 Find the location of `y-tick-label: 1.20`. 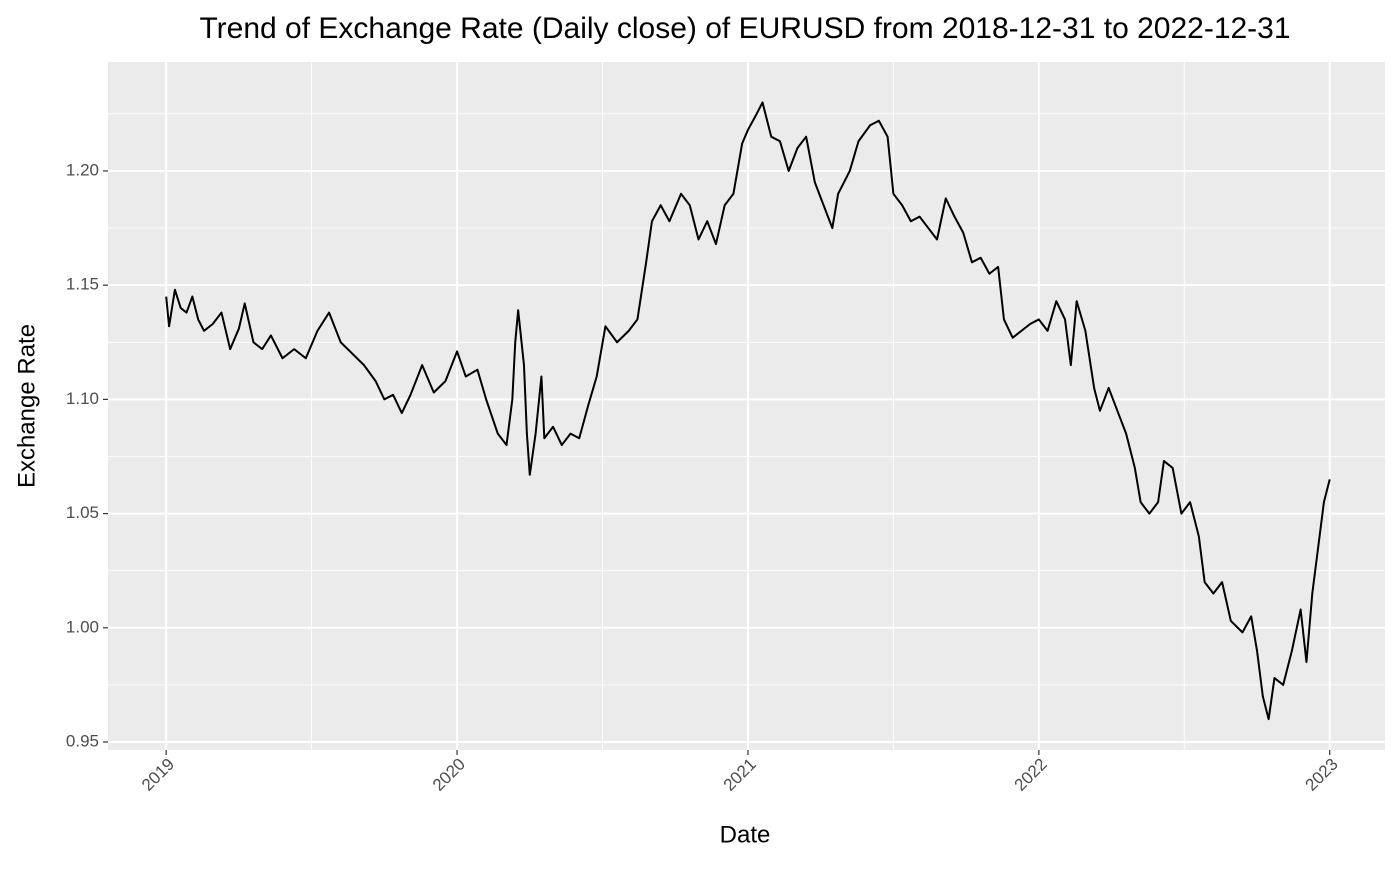

y-tick-label: 1.20 is located at coordinates (82, 169).